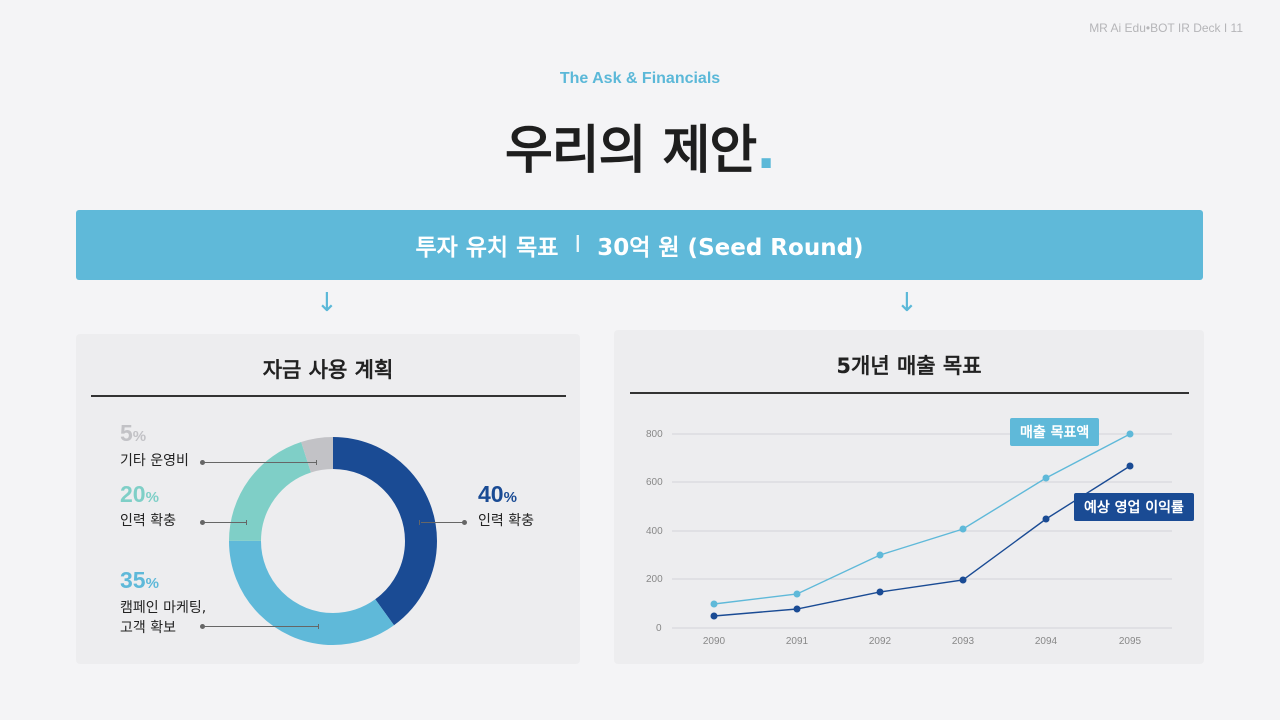 The width and height of the screenshot is (1280, 720). I want to click on svg-text: 2093, so click(963, 641).